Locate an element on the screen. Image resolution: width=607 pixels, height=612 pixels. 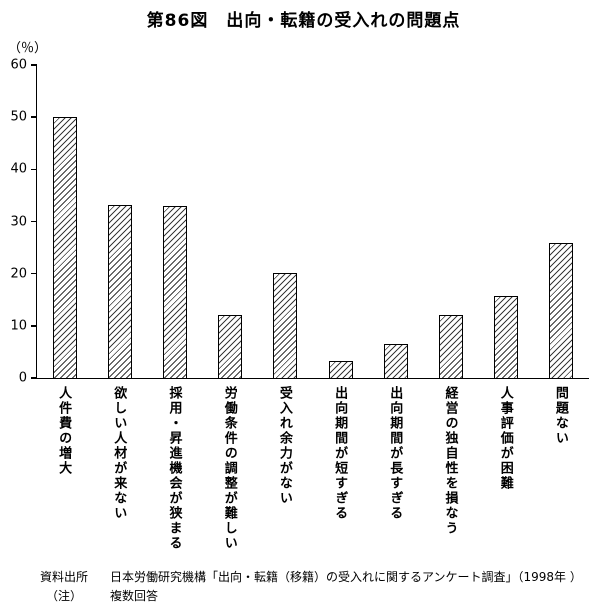
x-category-label: 受入れ余力がない is located at coordinates (284, 446).